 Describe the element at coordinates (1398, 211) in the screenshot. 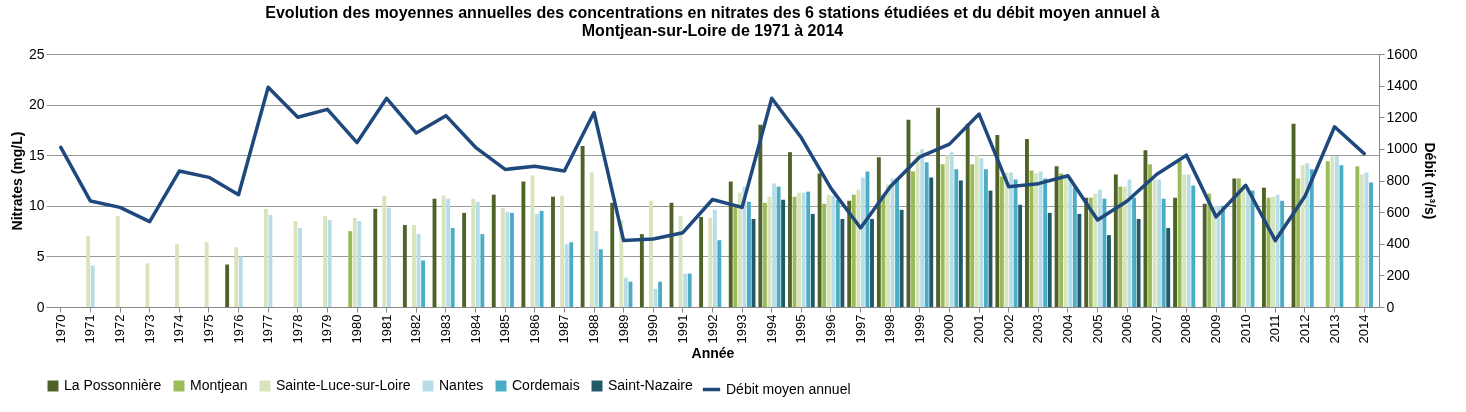

I see `y2-tick-label: 600` at that location.